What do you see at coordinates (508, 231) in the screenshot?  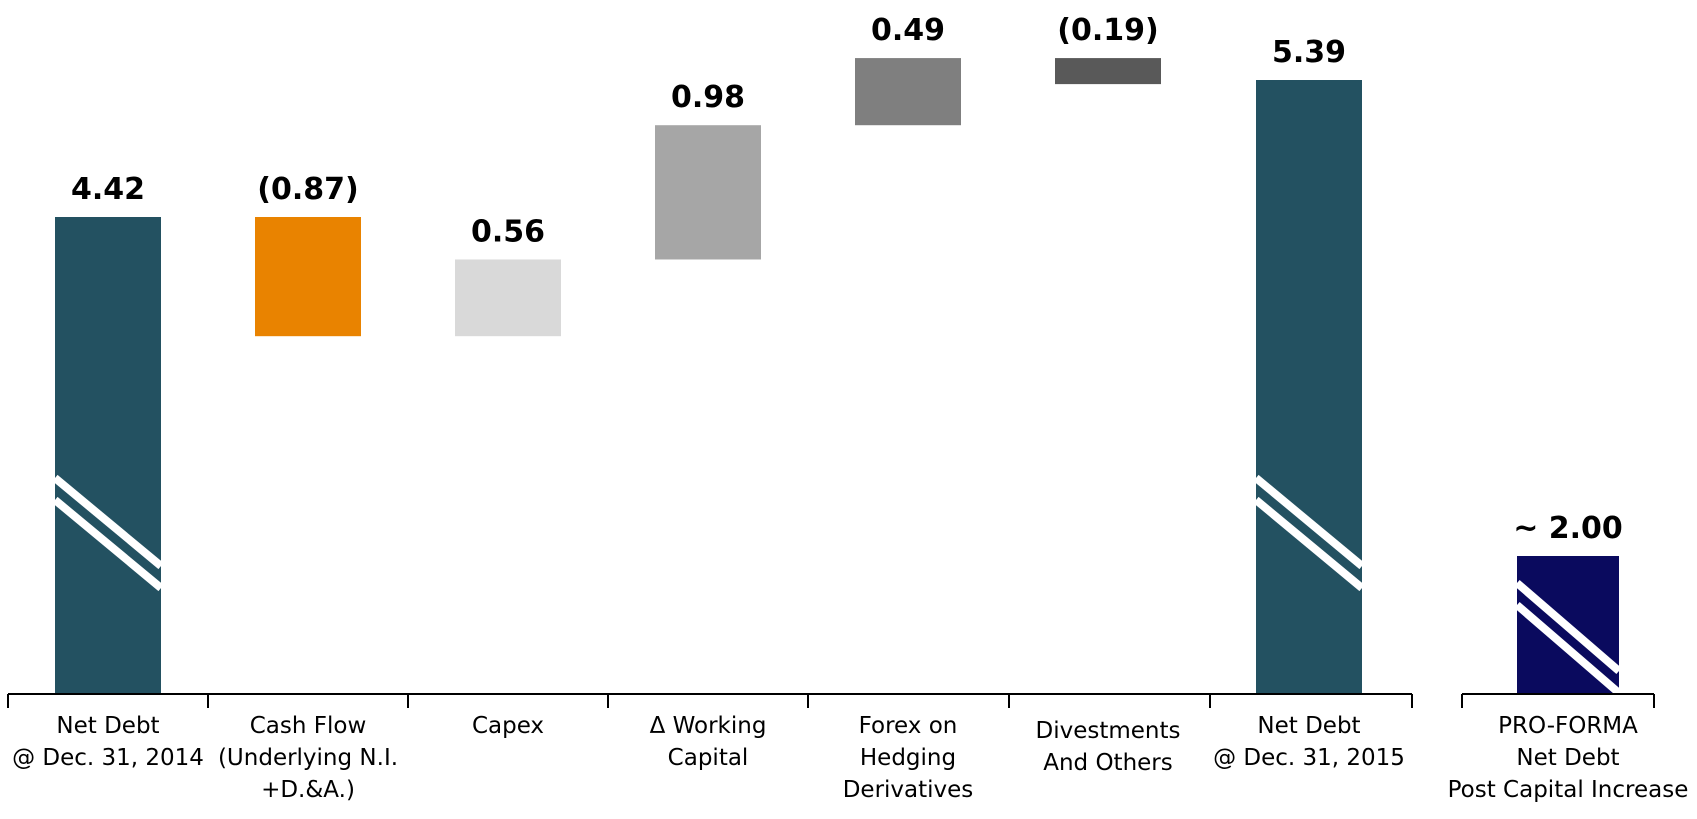 I see `value-label: 0.56` at bounding box center [508, 231].